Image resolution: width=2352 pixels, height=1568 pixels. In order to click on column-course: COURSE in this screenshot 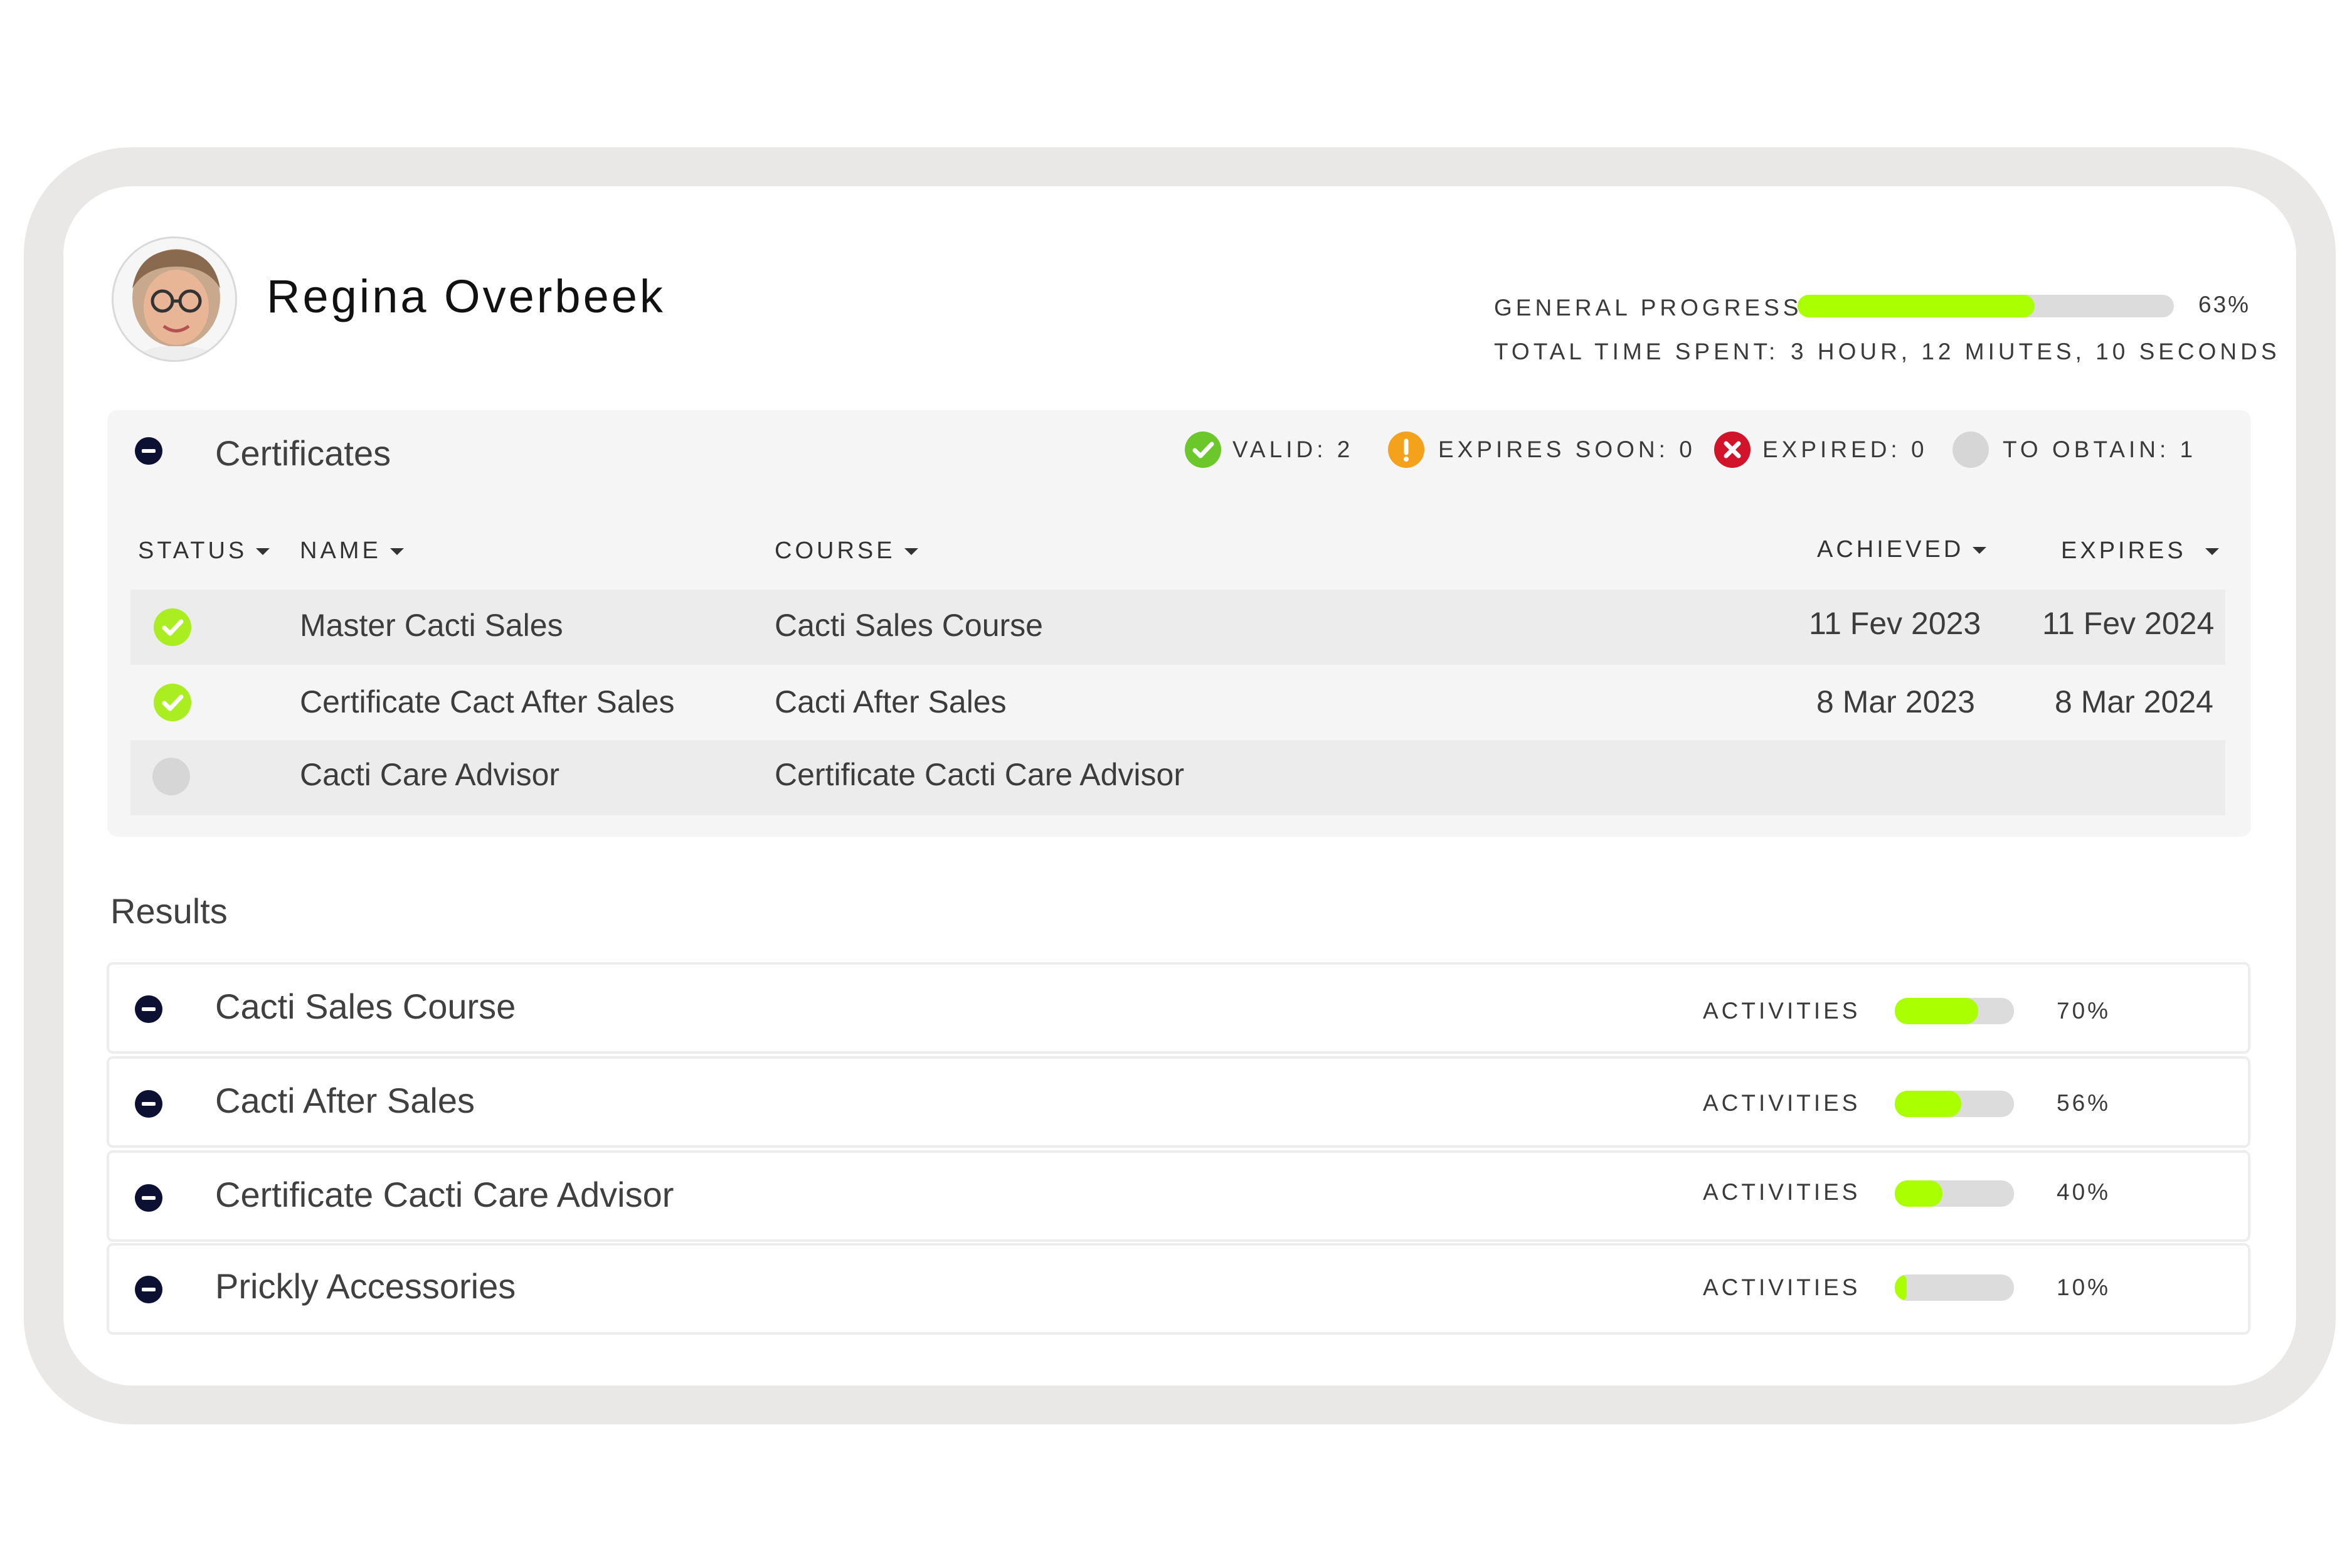, I will do `click(846, 551)`.